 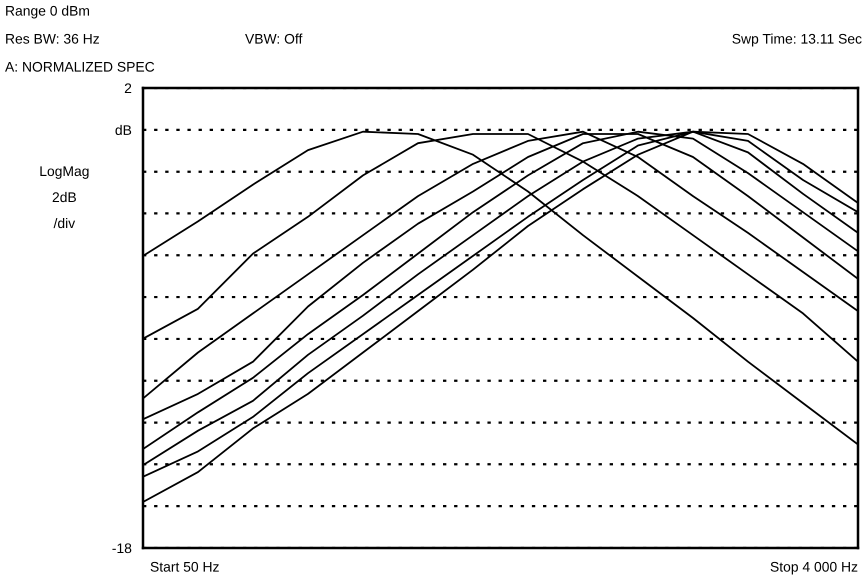 What do you see at coordinates (123, 130) in the screenshot?
I see `y-tick-label: dB` at bounding box center [123, 130].